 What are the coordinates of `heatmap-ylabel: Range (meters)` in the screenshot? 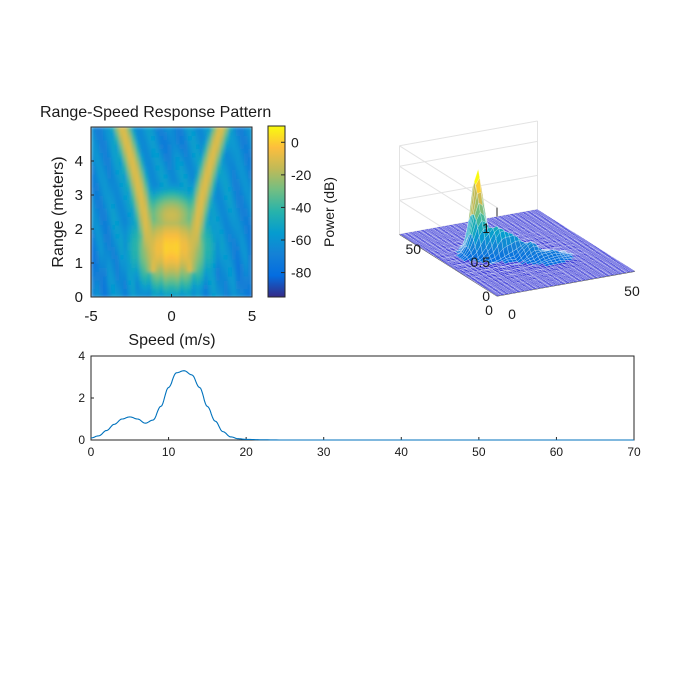 It's located at (58, 211).